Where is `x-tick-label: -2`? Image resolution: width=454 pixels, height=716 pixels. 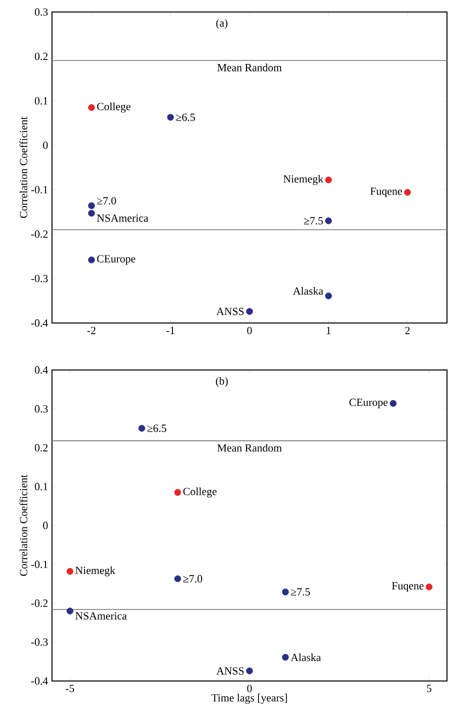
x-tick-label: -2 is located at coordinates (91, 330).